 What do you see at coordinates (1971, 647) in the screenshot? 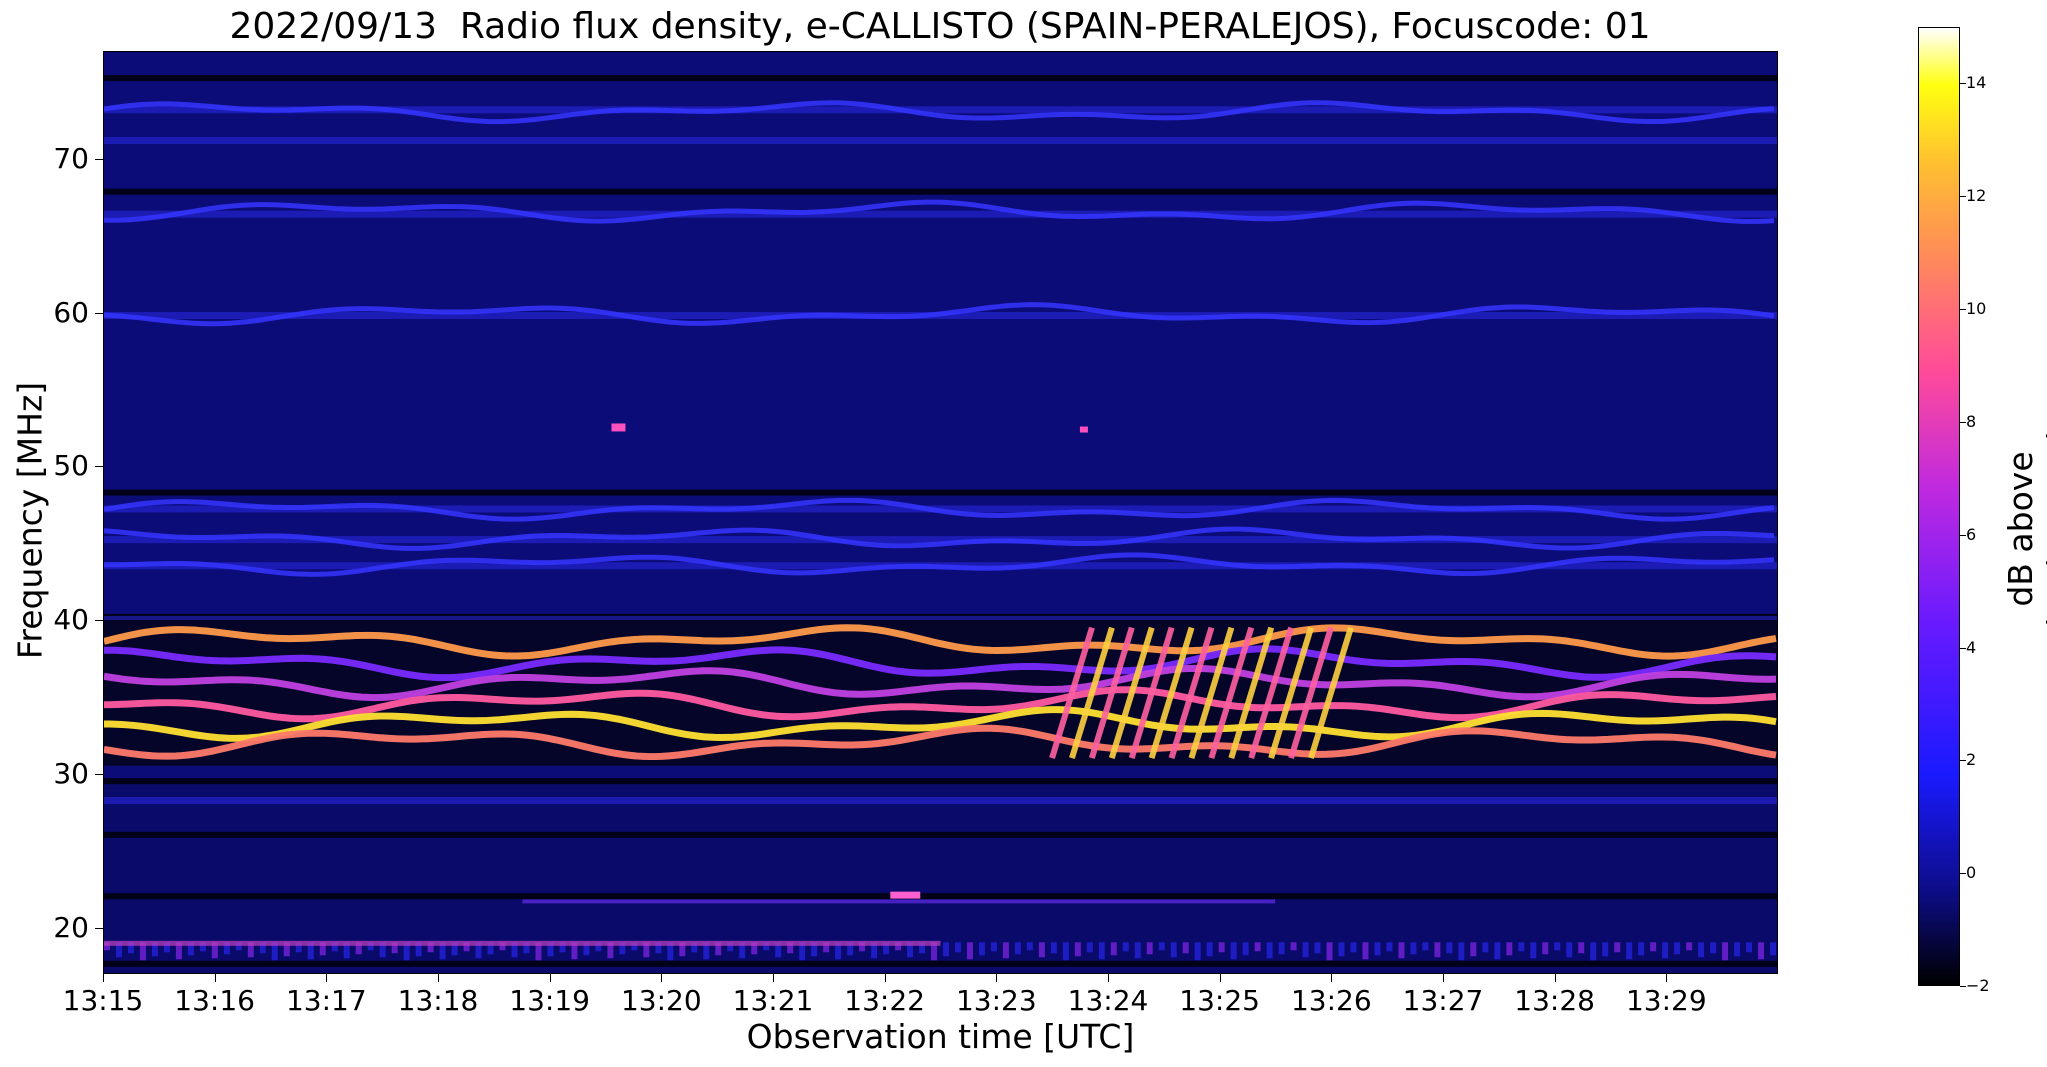
I see `colorbar-tick-label: 4` at bounding box center [1971, 647].